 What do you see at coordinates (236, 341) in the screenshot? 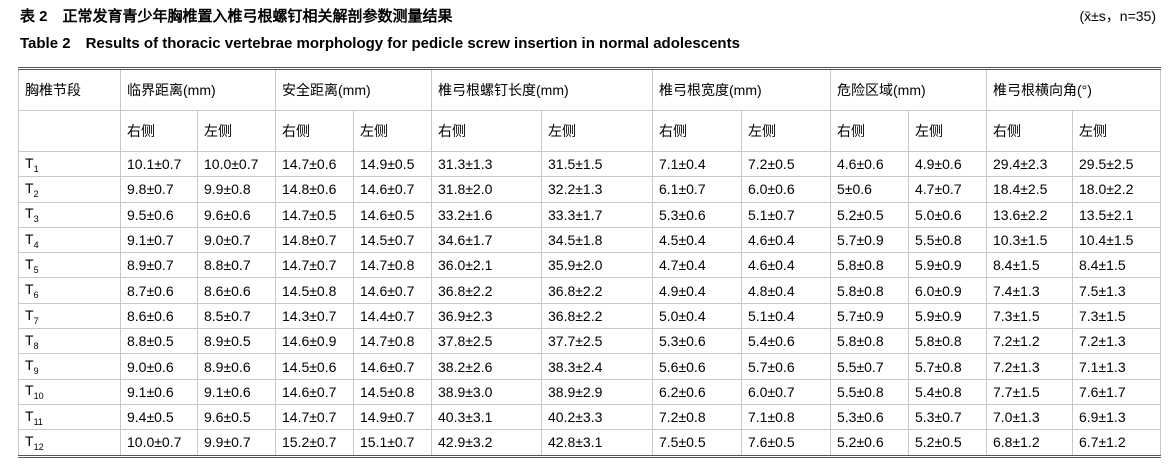
I see `value-cell: 8.9±0.5` at bounding box center [236, 341].